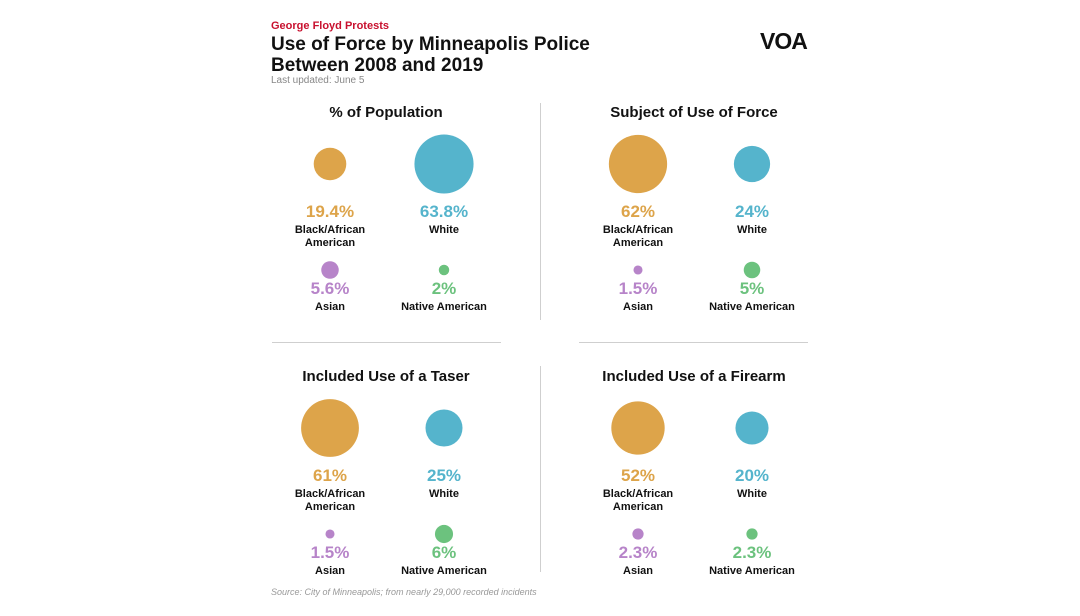 This screenshot has height=616, width=1080. I want to click on value-label-native-american: 5%, so click(752, 288).